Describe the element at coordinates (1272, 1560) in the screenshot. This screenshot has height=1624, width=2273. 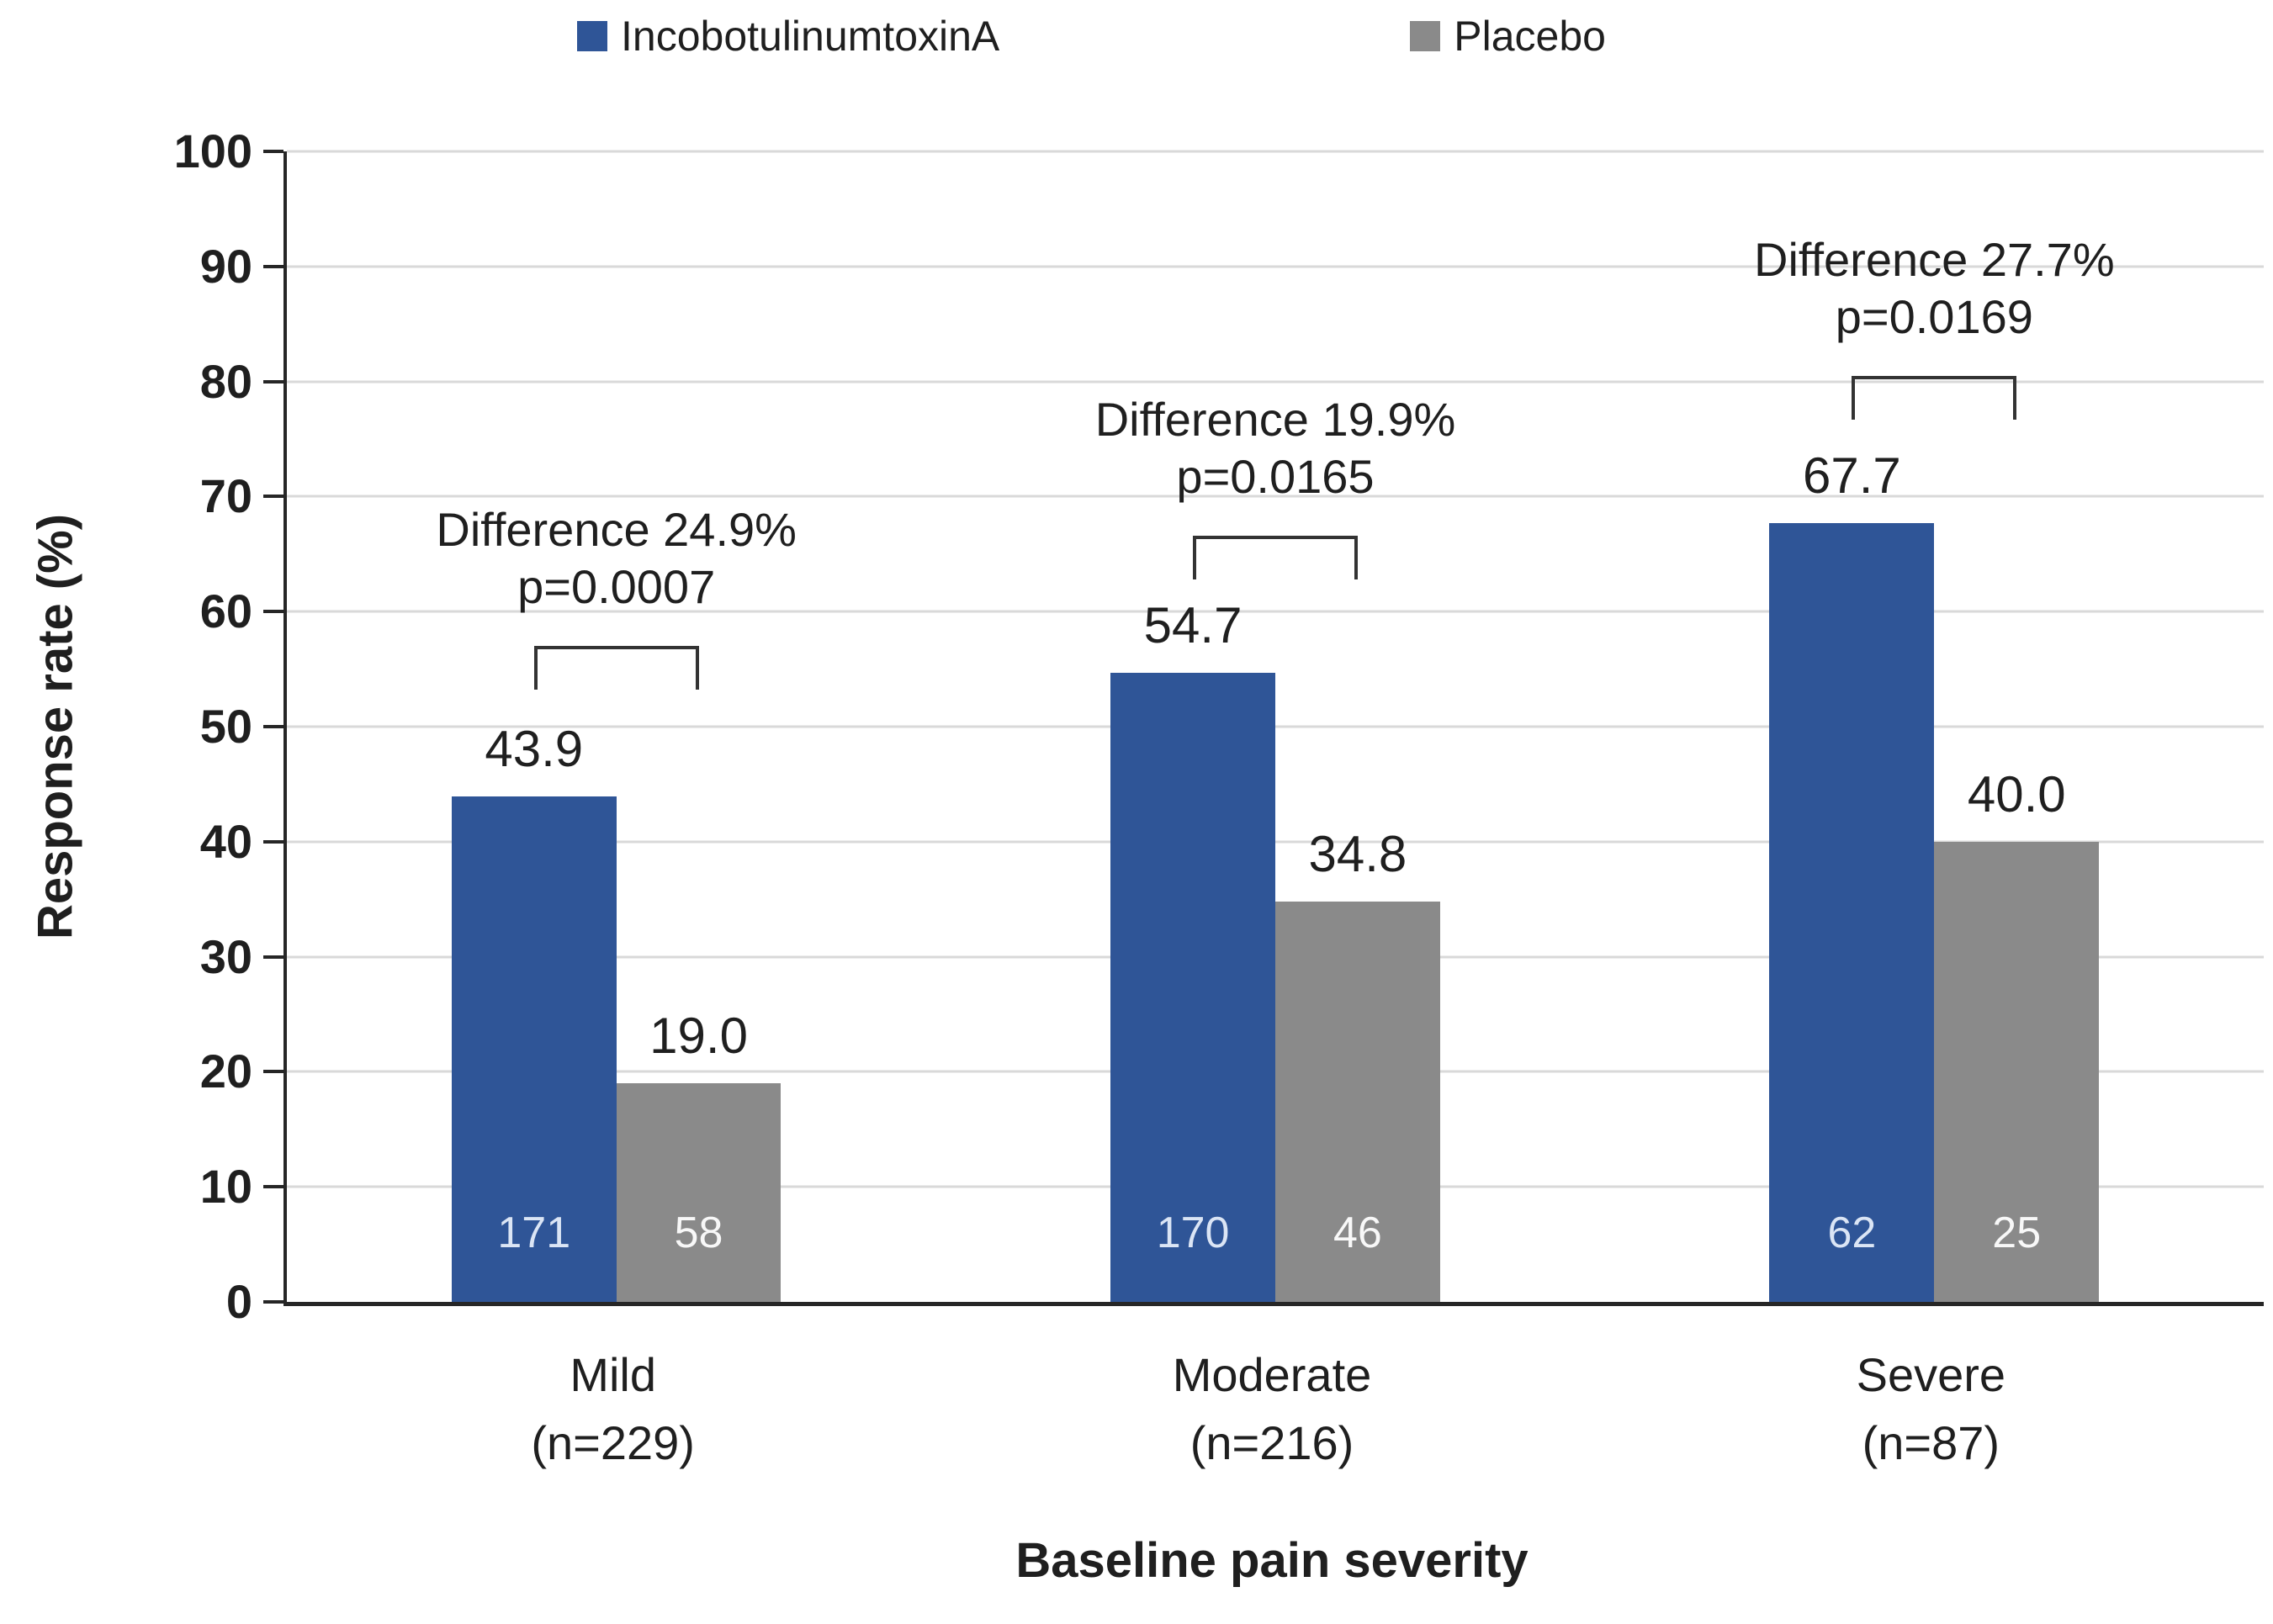
I see `x-axis-title: Baseline pain severity` at that location.